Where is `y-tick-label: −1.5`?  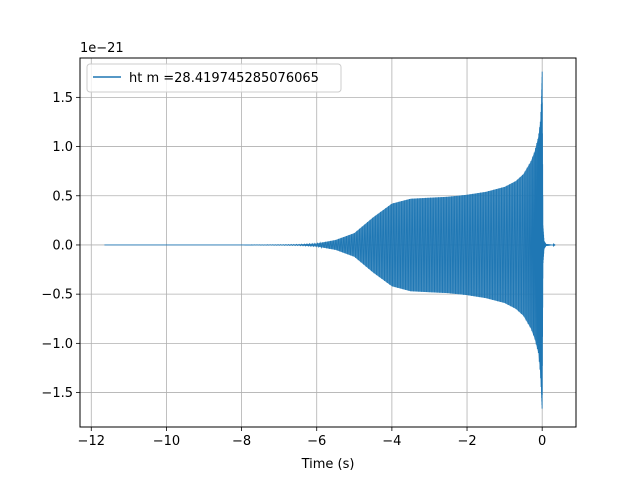
y-tick-label: −1.5 is located at coordinates (57, 393).